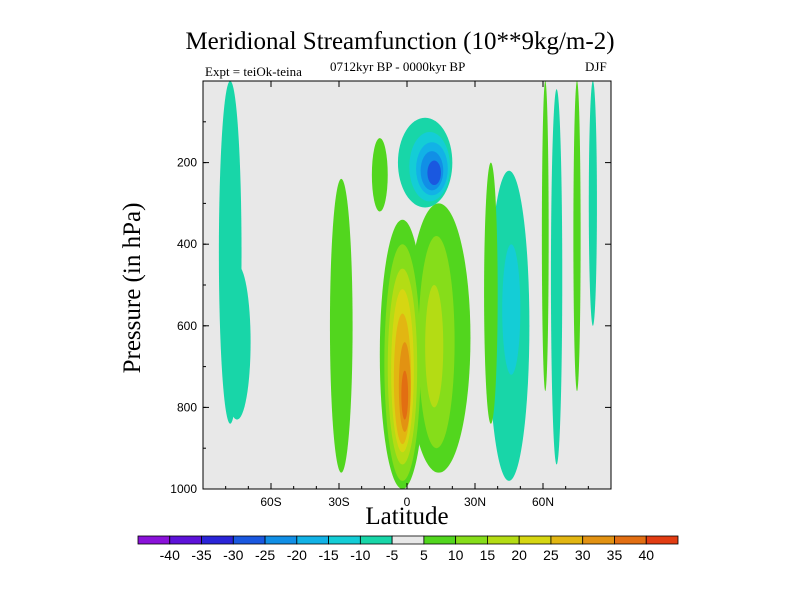 Image resolution: width=800 pixels, height=600 pixels. What do you see at coordinates (233, 555) in the screenshot?
I see `colorbar-label: -30` at bounding box center [233, 555].